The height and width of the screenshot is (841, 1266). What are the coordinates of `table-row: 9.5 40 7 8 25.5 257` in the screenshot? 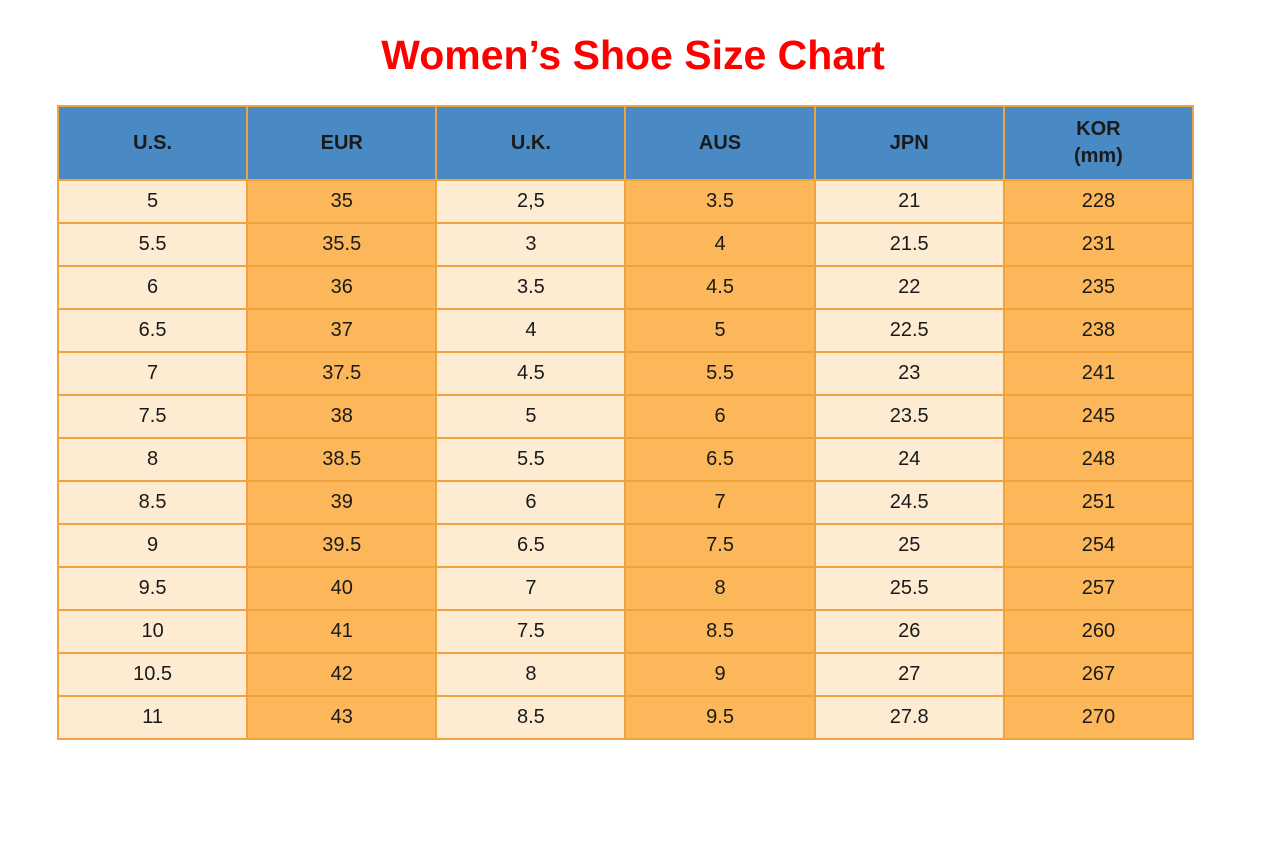 It's located at (625, 589).